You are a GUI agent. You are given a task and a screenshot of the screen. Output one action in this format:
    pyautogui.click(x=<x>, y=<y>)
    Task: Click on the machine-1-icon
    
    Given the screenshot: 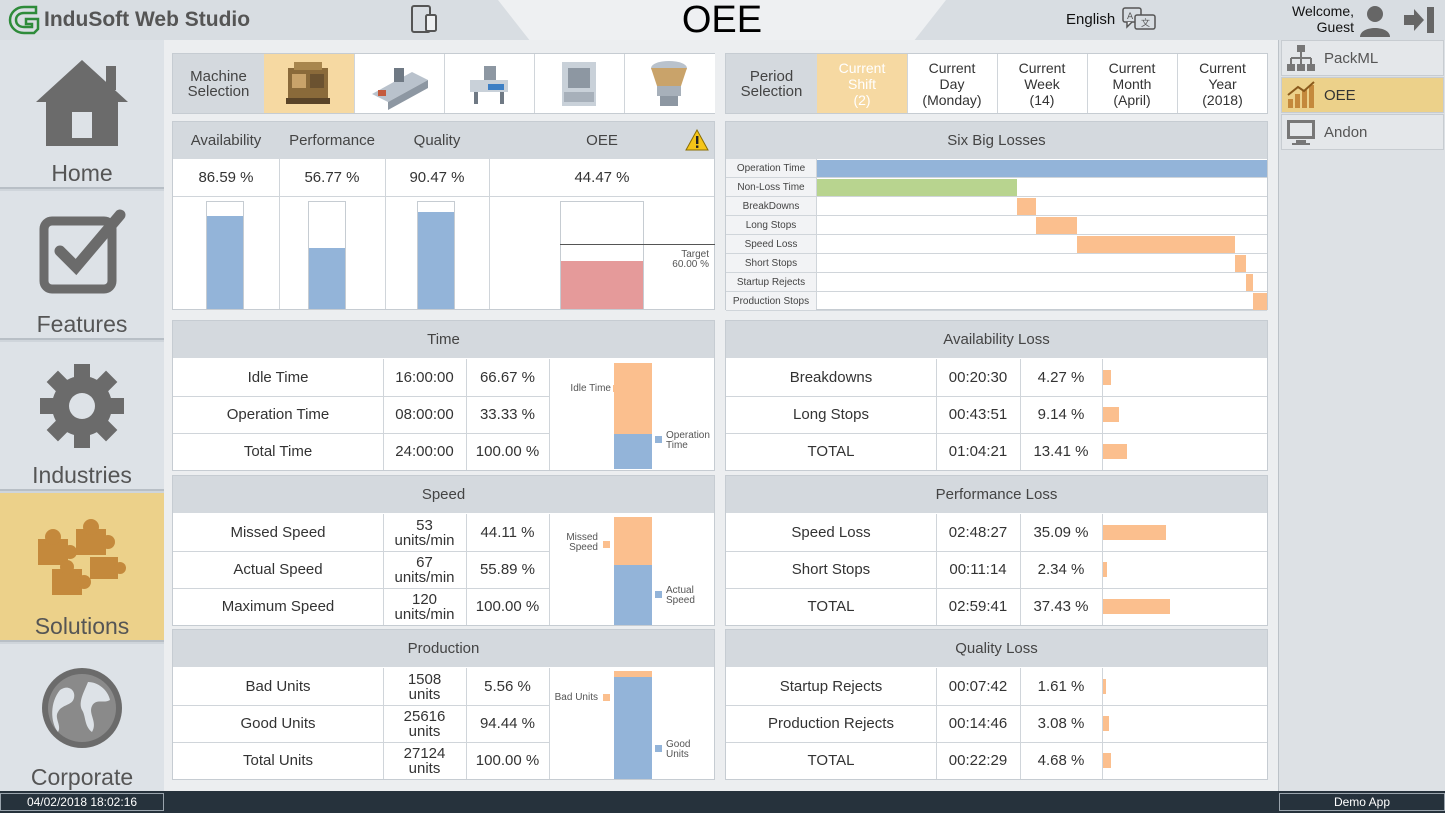 What is the action you would take?
    pyautogui.click(x=308, y=83)
    